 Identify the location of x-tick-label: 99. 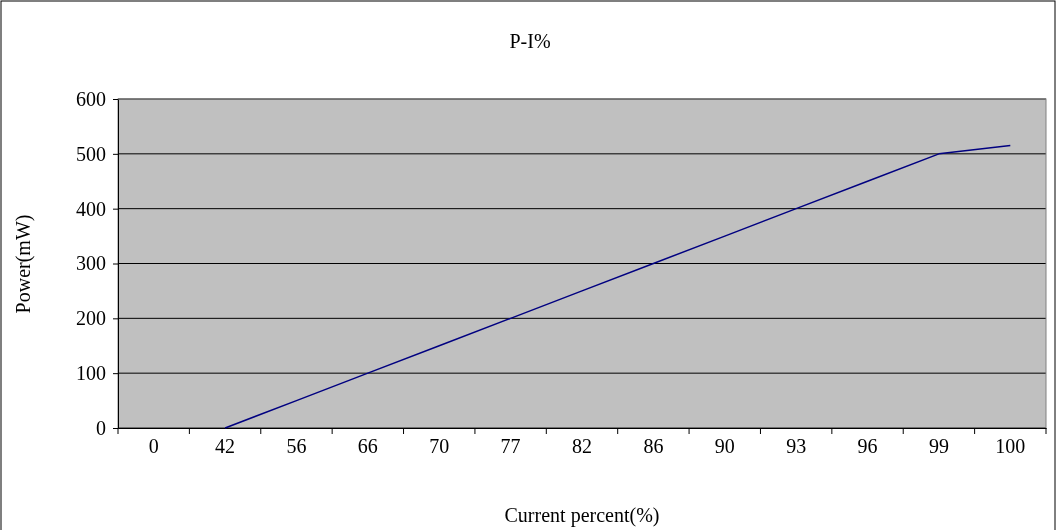
(938, 446).